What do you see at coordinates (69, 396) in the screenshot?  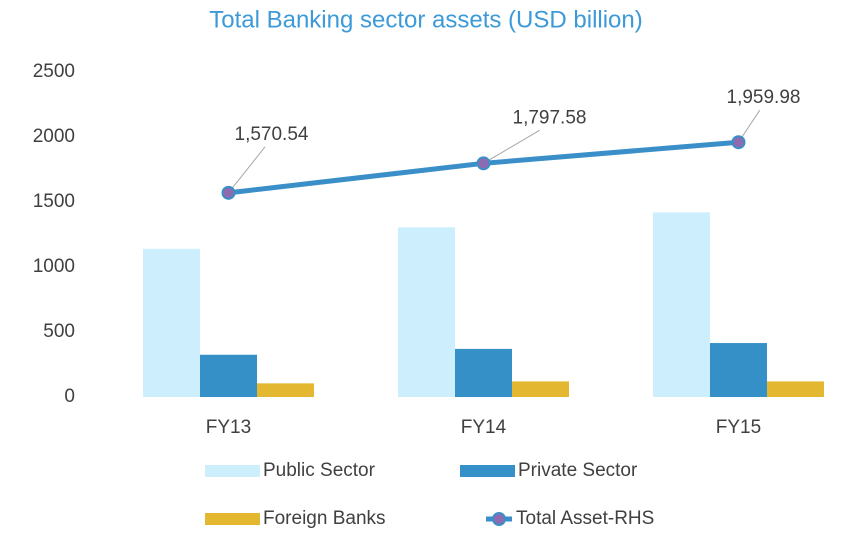 I see `y-tick-label: 0` at bounding box center [69, 396].